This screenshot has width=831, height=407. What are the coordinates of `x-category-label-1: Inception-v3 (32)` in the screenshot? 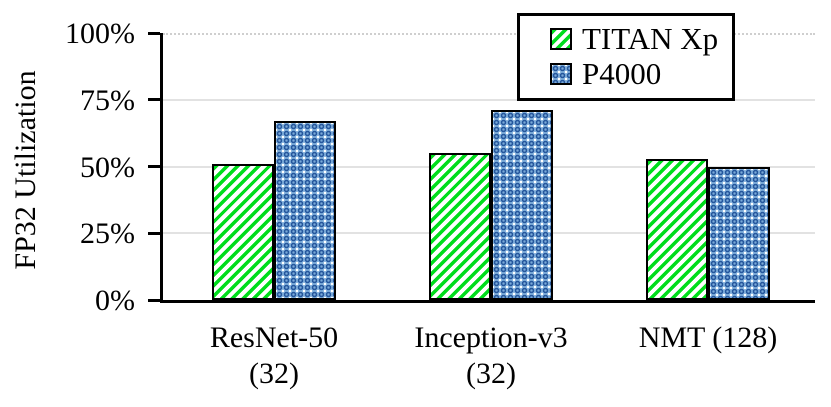 It's located at (491, 356).